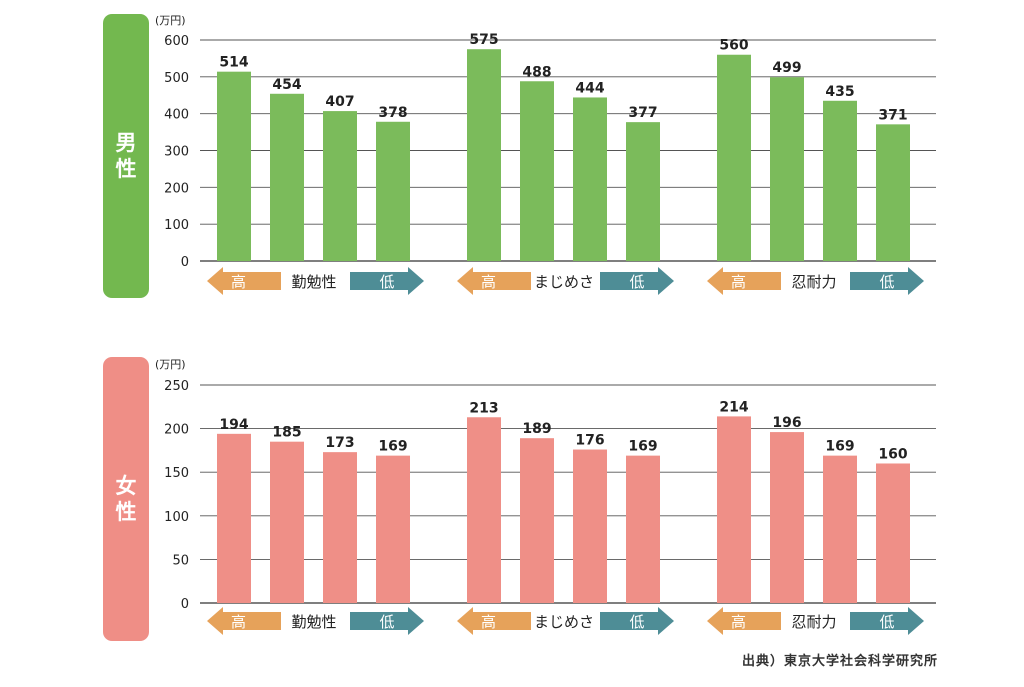  Describe the element at coordinates (176, 430) in the screenshot. I see `female-y-tick-label: 200` at that location.